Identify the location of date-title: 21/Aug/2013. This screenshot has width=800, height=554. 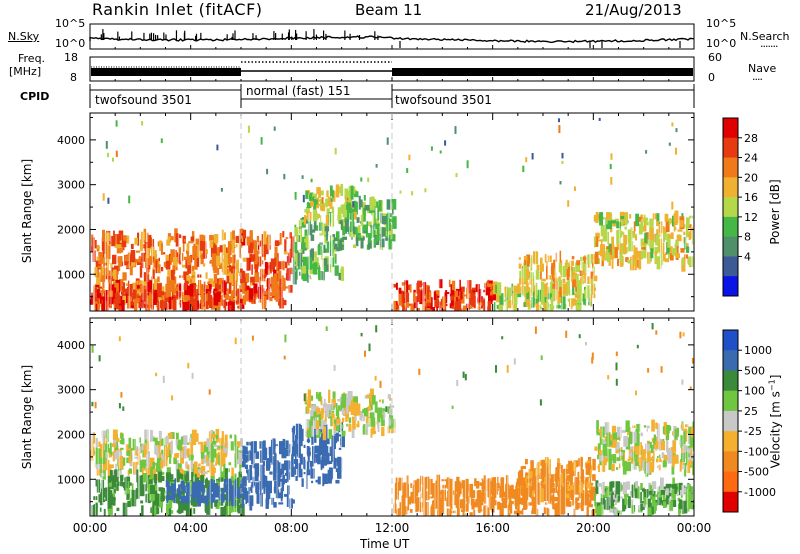
(633, 10).